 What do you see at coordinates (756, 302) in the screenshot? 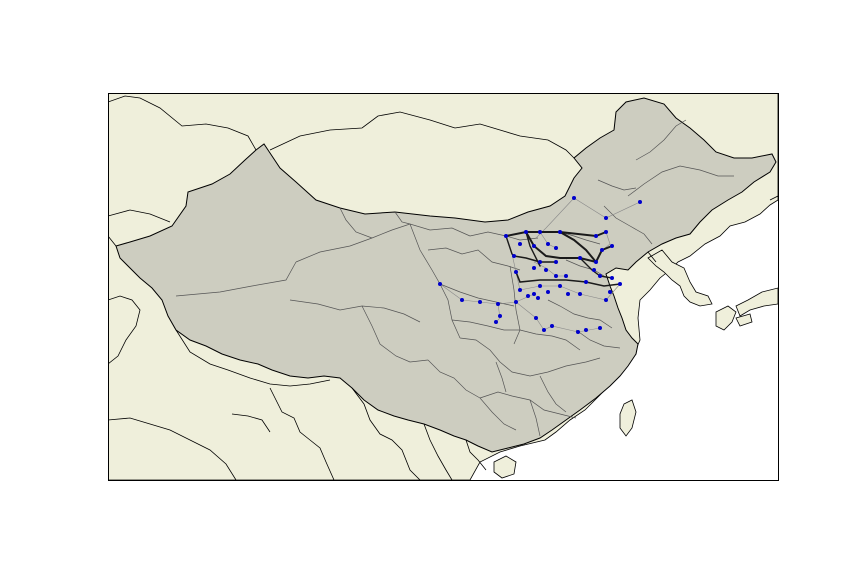
I see `land-japan-honshu` at bounding box center [756, 302].